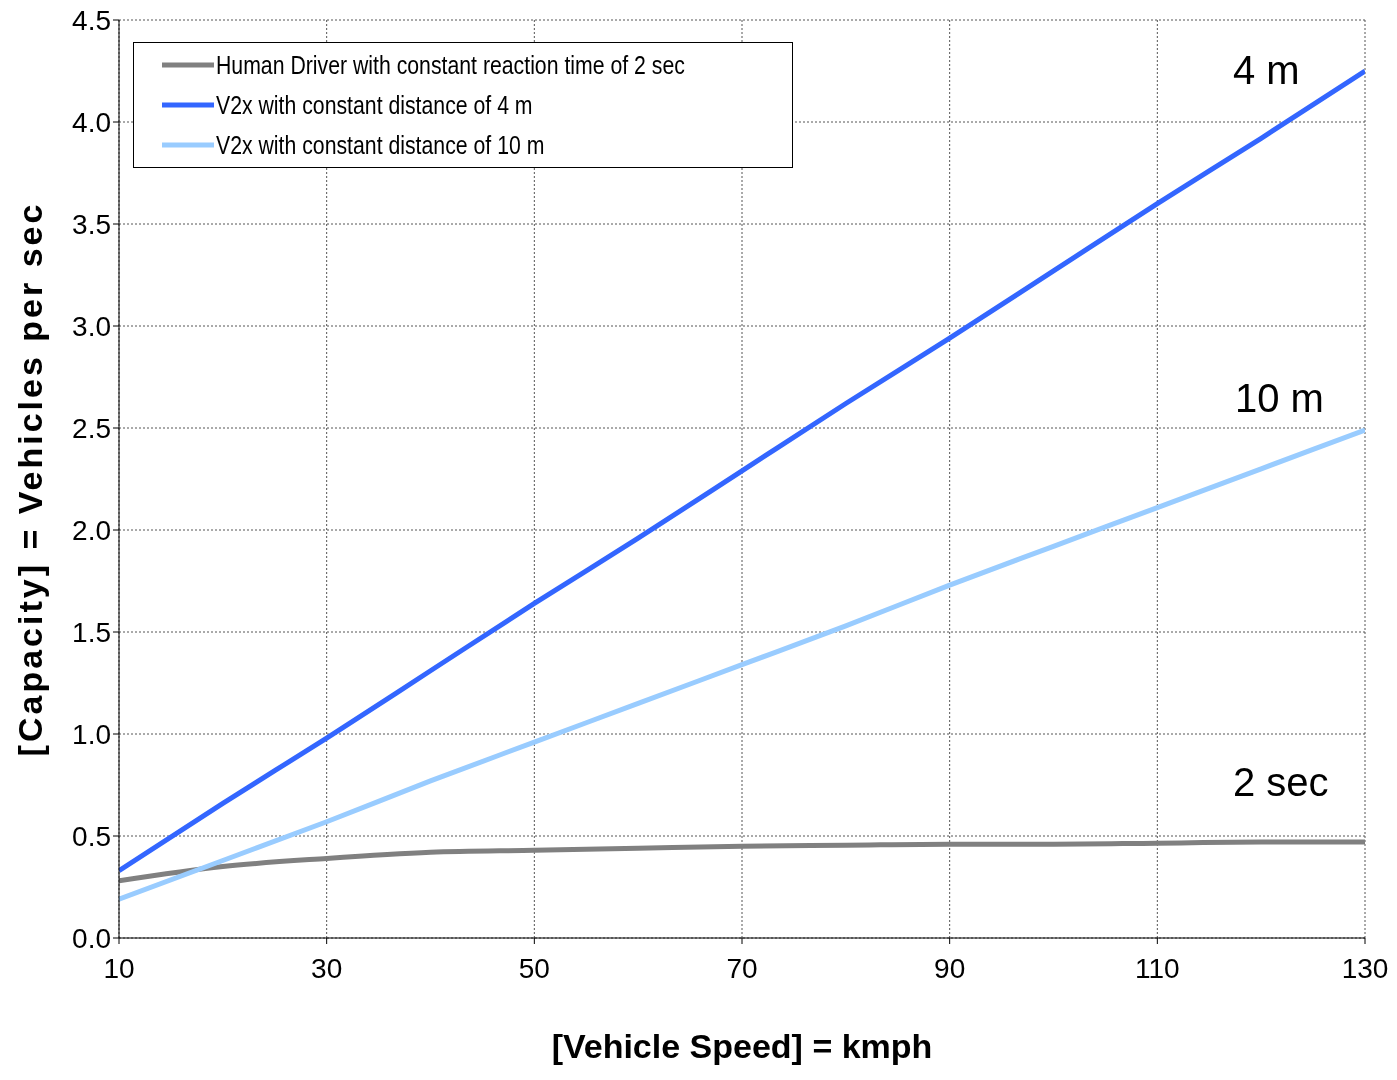 This screenshot has width=1397, height=1080. What do you see at coordinates (91, 836) in the screenshot?
I see `y-tick-label: 0.5` at bounding box center [91, 836].